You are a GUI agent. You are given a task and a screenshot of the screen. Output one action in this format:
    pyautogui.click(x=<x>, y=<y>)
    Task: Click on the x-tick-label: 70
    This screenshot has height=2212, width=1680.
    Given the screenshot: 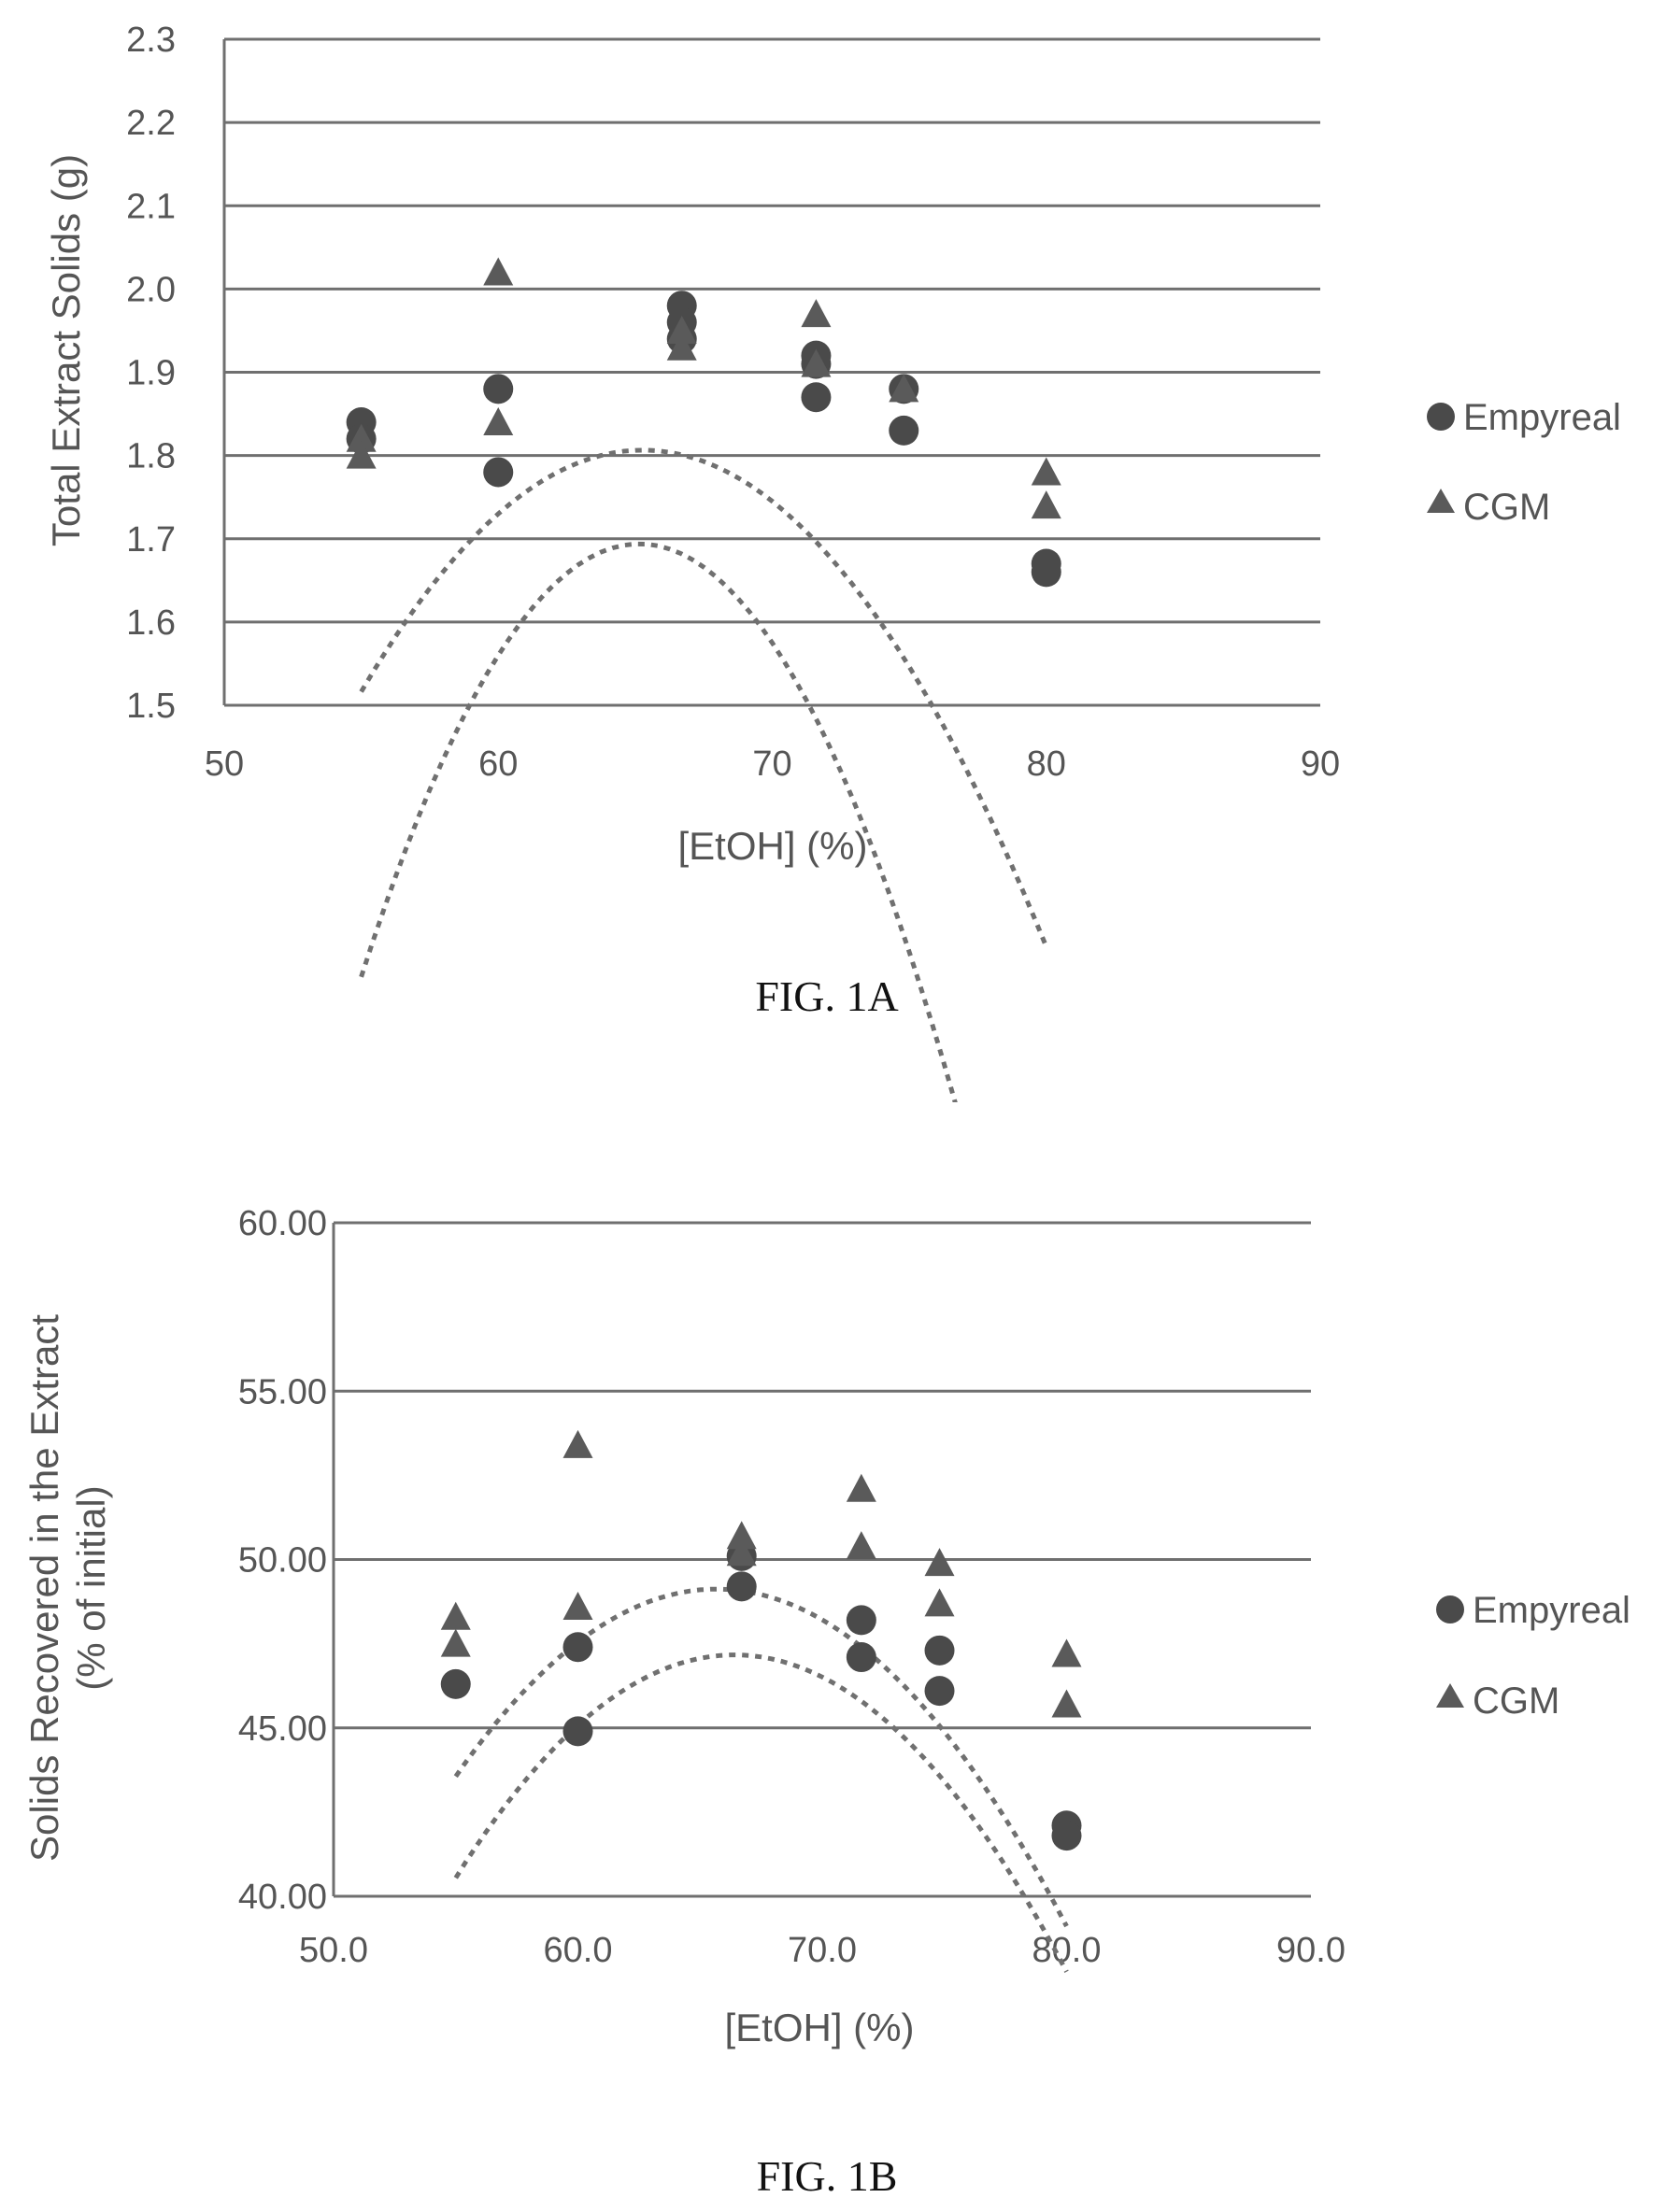 What is the action you would take?
    pyautogui.click(x=771, y=764)
    